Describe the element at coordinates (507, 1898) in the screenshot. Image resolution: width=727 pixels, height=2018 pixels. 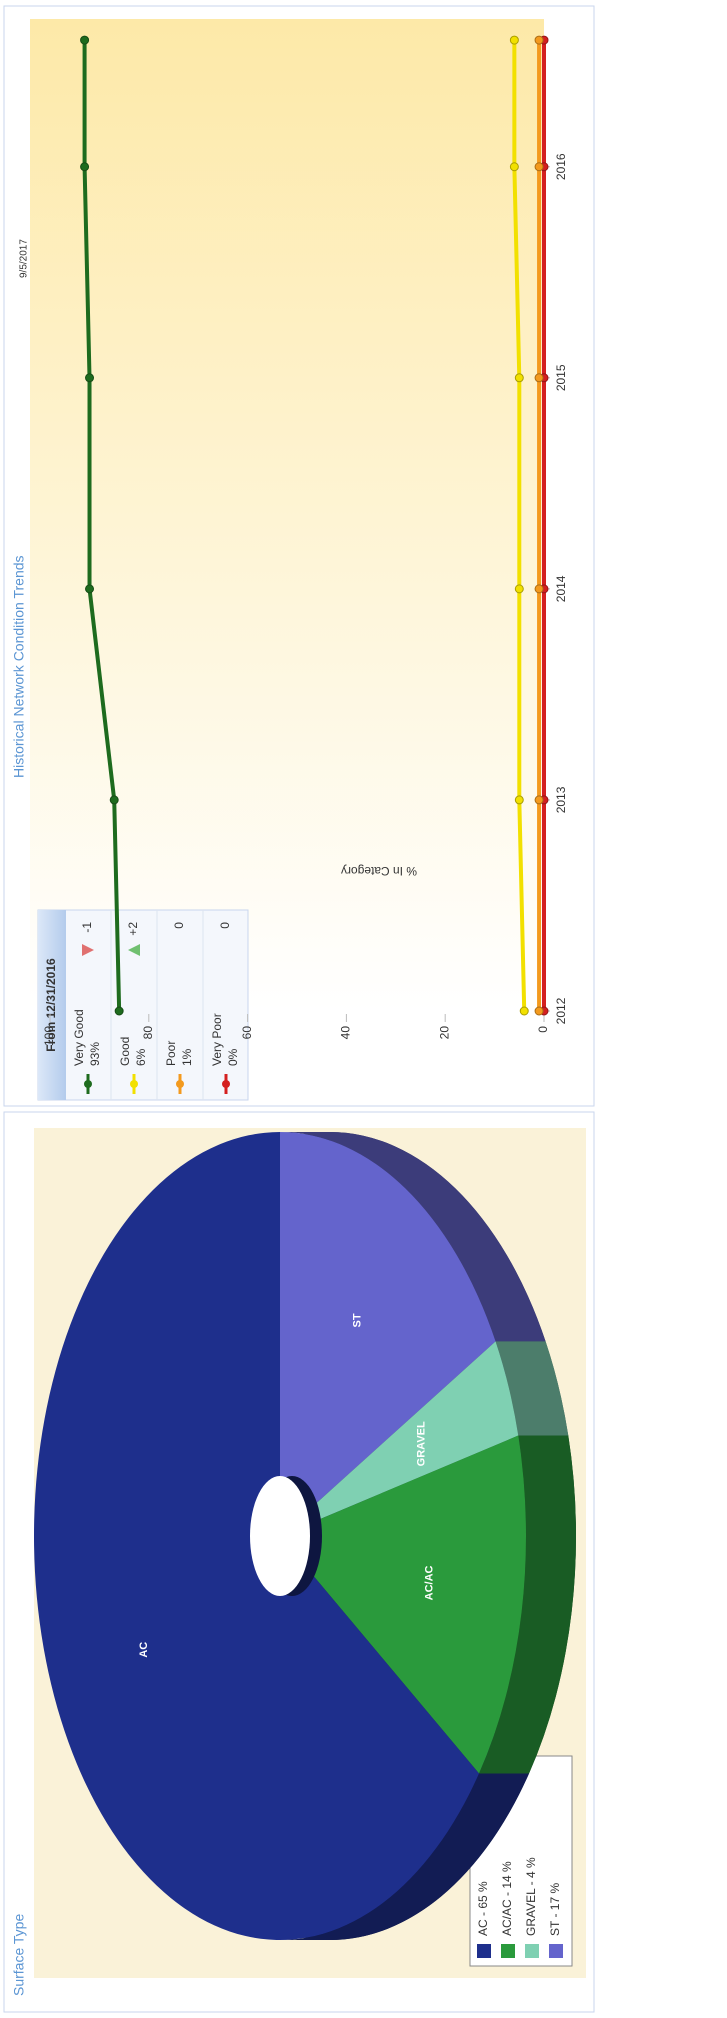
I see `legend-label: AC/AC - 14 %` at that location.